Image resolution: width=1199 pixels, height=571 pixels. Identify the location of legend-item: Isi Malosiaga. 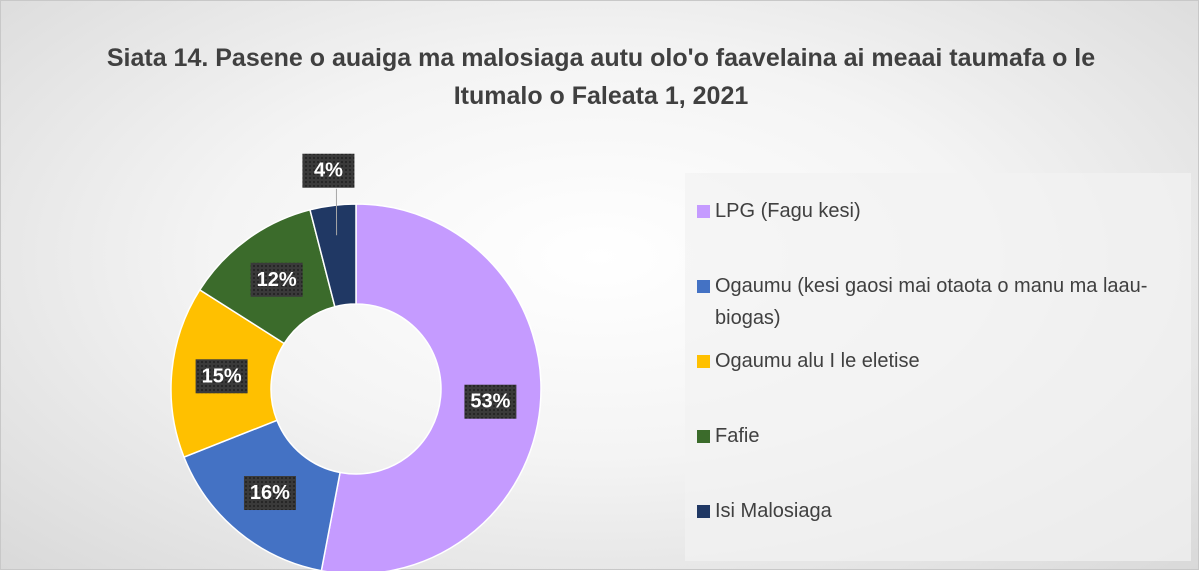
(932, 511).